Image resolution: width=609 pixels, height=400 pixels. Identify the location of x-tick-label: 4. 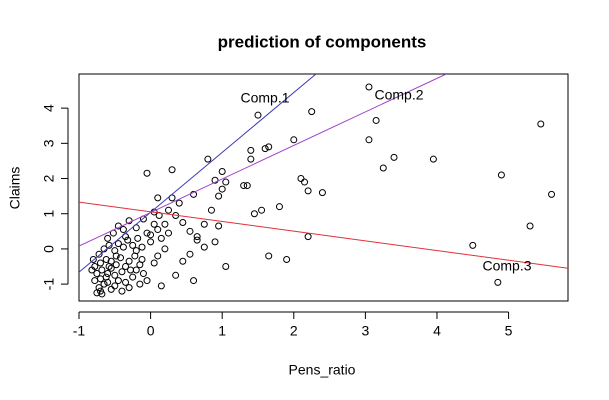
(437, 331).